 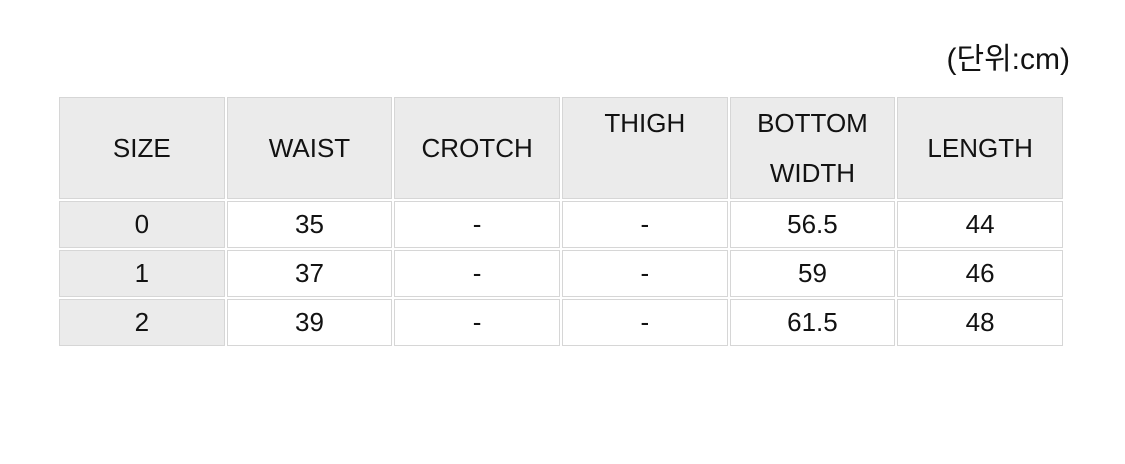 I want to click on col-header-crotch: CROTCH, so click(x=477, y=148).